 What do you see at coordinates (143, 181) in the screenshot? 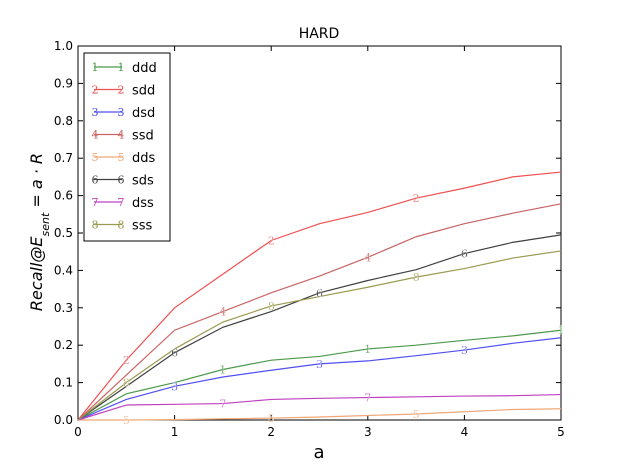
I see `legend-label-sds: sds` at bounding box center [143, 181].